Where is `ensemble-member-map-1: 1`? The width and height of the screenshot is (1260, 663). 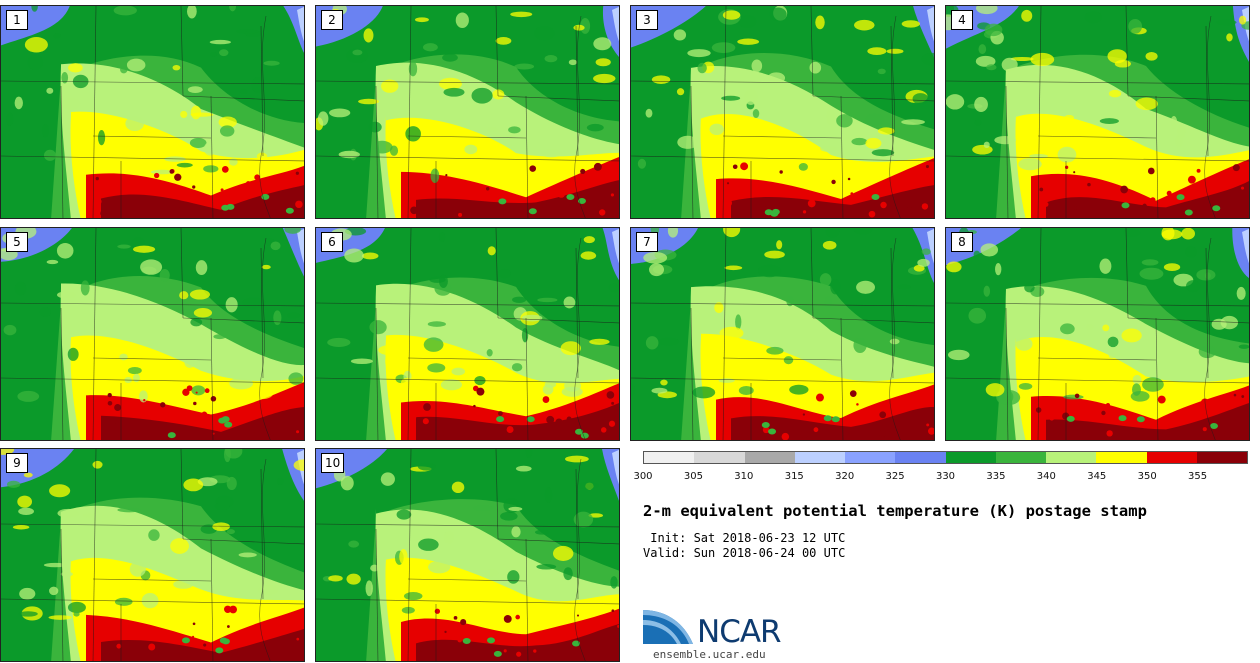 ensemble-member-map-1: 1 is located at coordinates (152, 112).